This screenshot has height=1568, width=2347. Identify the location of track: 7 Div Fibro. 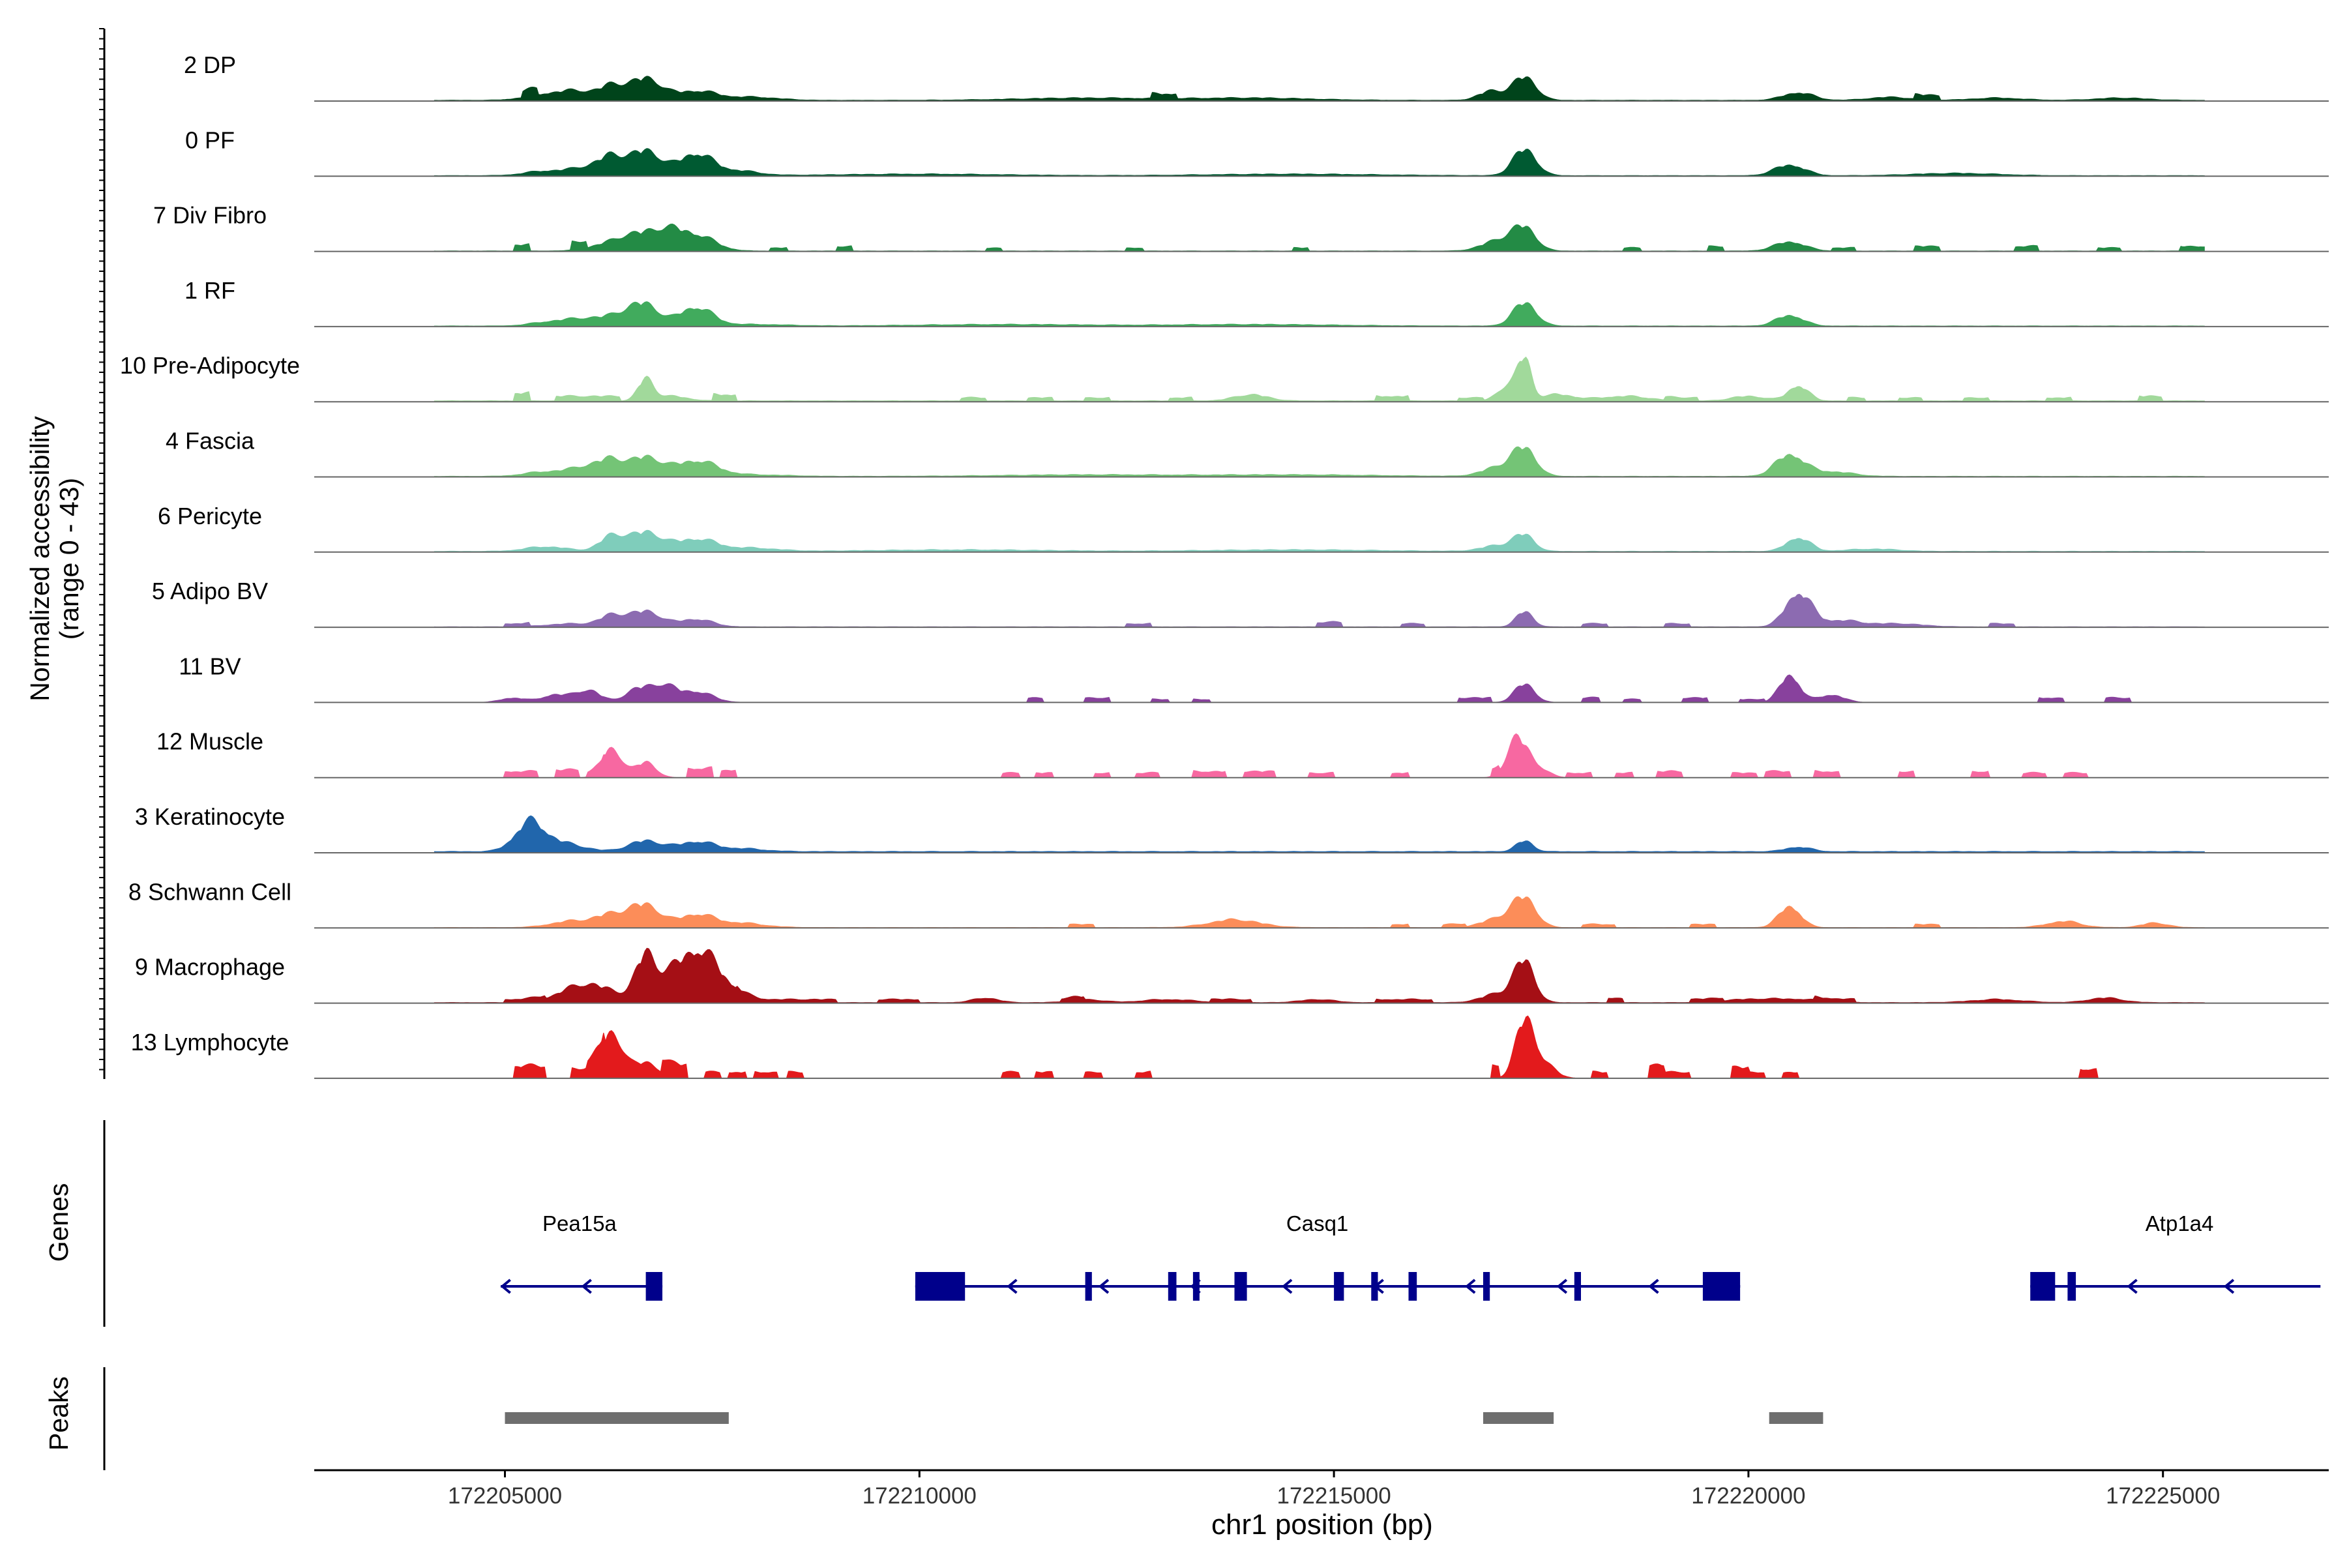
(1241, 227).